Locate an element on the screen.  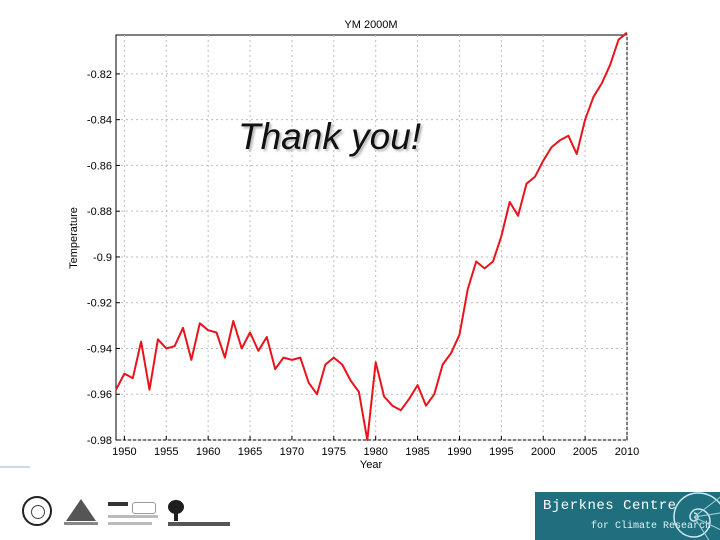
institute-logo-base is located at coordinates (81, 523).